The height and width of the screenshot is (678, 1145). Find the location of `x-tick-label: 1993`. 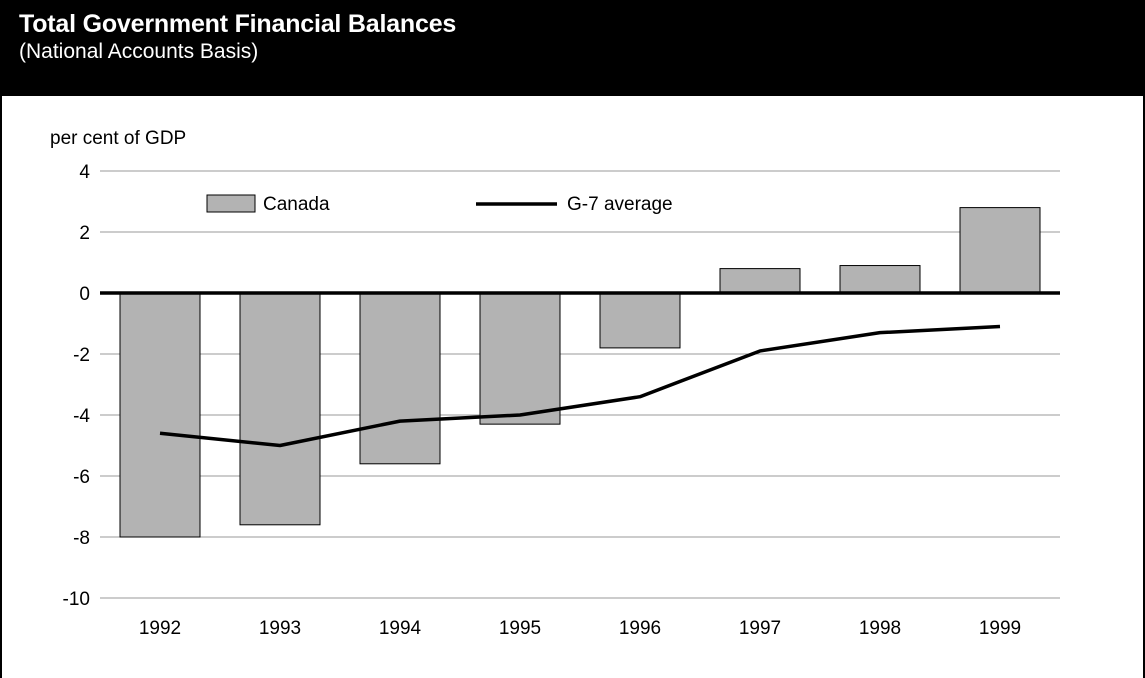

x-tick-label: 1993 is located at coordinates (280, 628).